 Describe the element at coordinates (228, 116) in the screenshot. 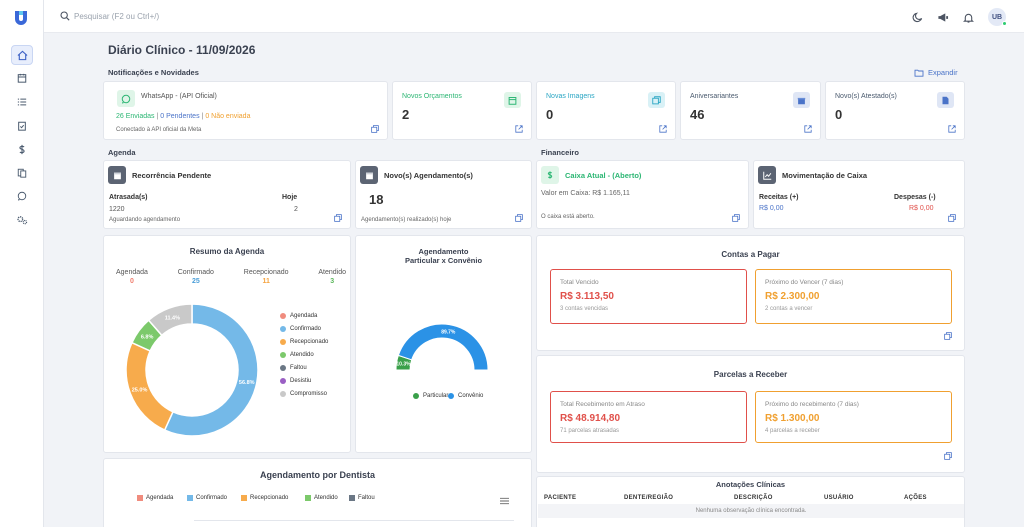

I see `whatsapp-not-sent: 0 Não enviada` at that location.